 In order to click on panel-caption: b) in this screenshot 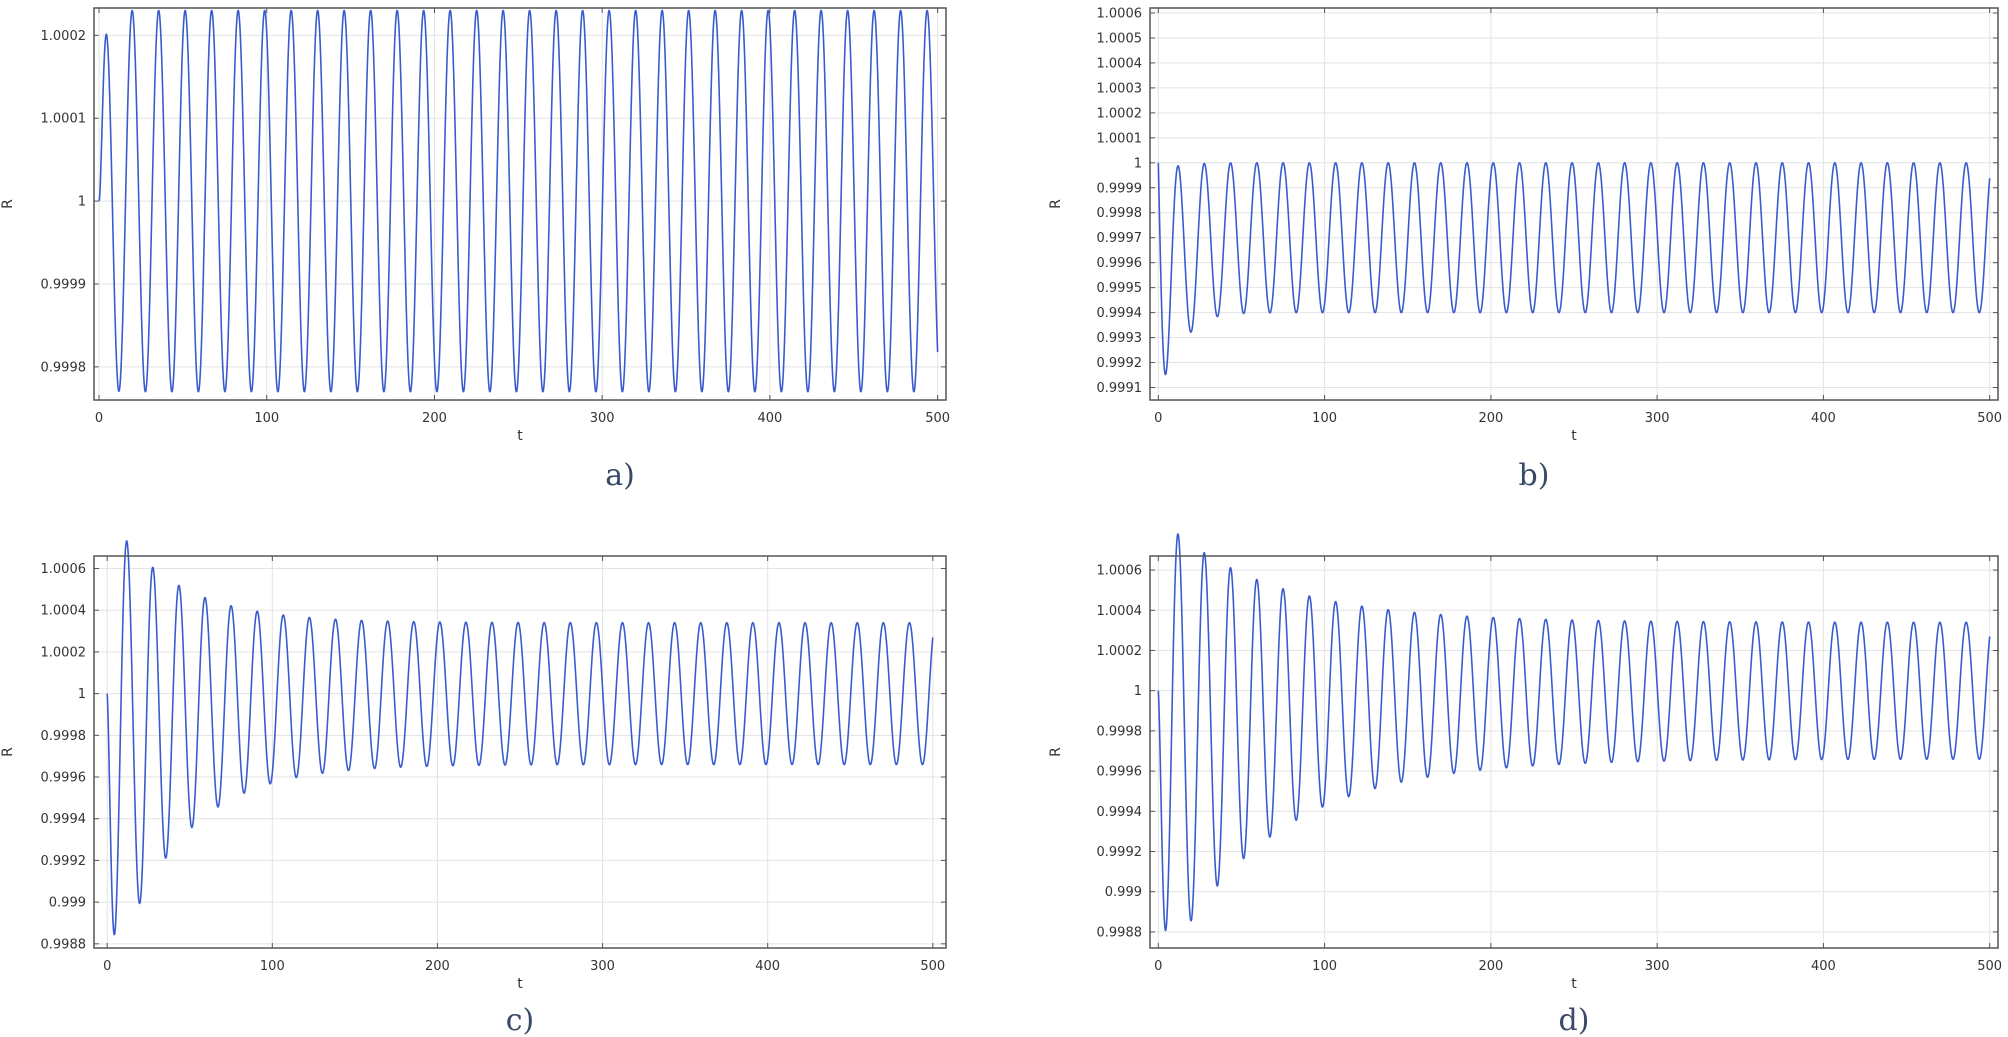, I will do `click(1534, 475)`.